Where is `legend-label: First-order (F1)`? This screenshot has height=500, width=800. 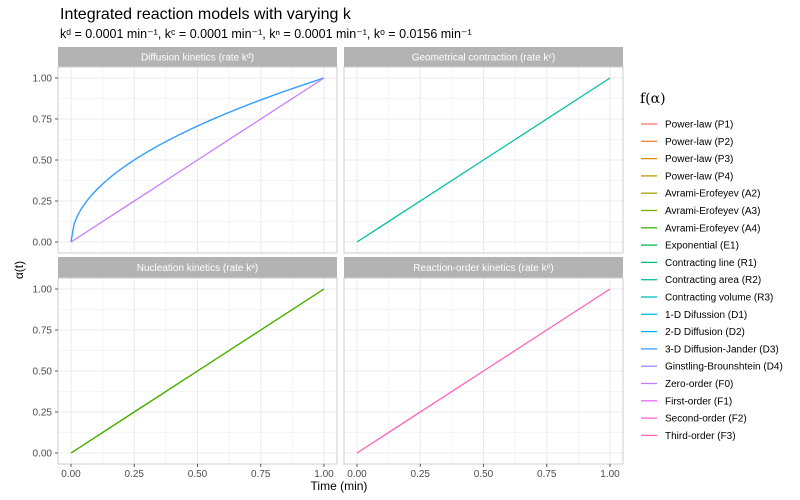 legend-label: First-order (F1) is located at coordinates (698, 401).